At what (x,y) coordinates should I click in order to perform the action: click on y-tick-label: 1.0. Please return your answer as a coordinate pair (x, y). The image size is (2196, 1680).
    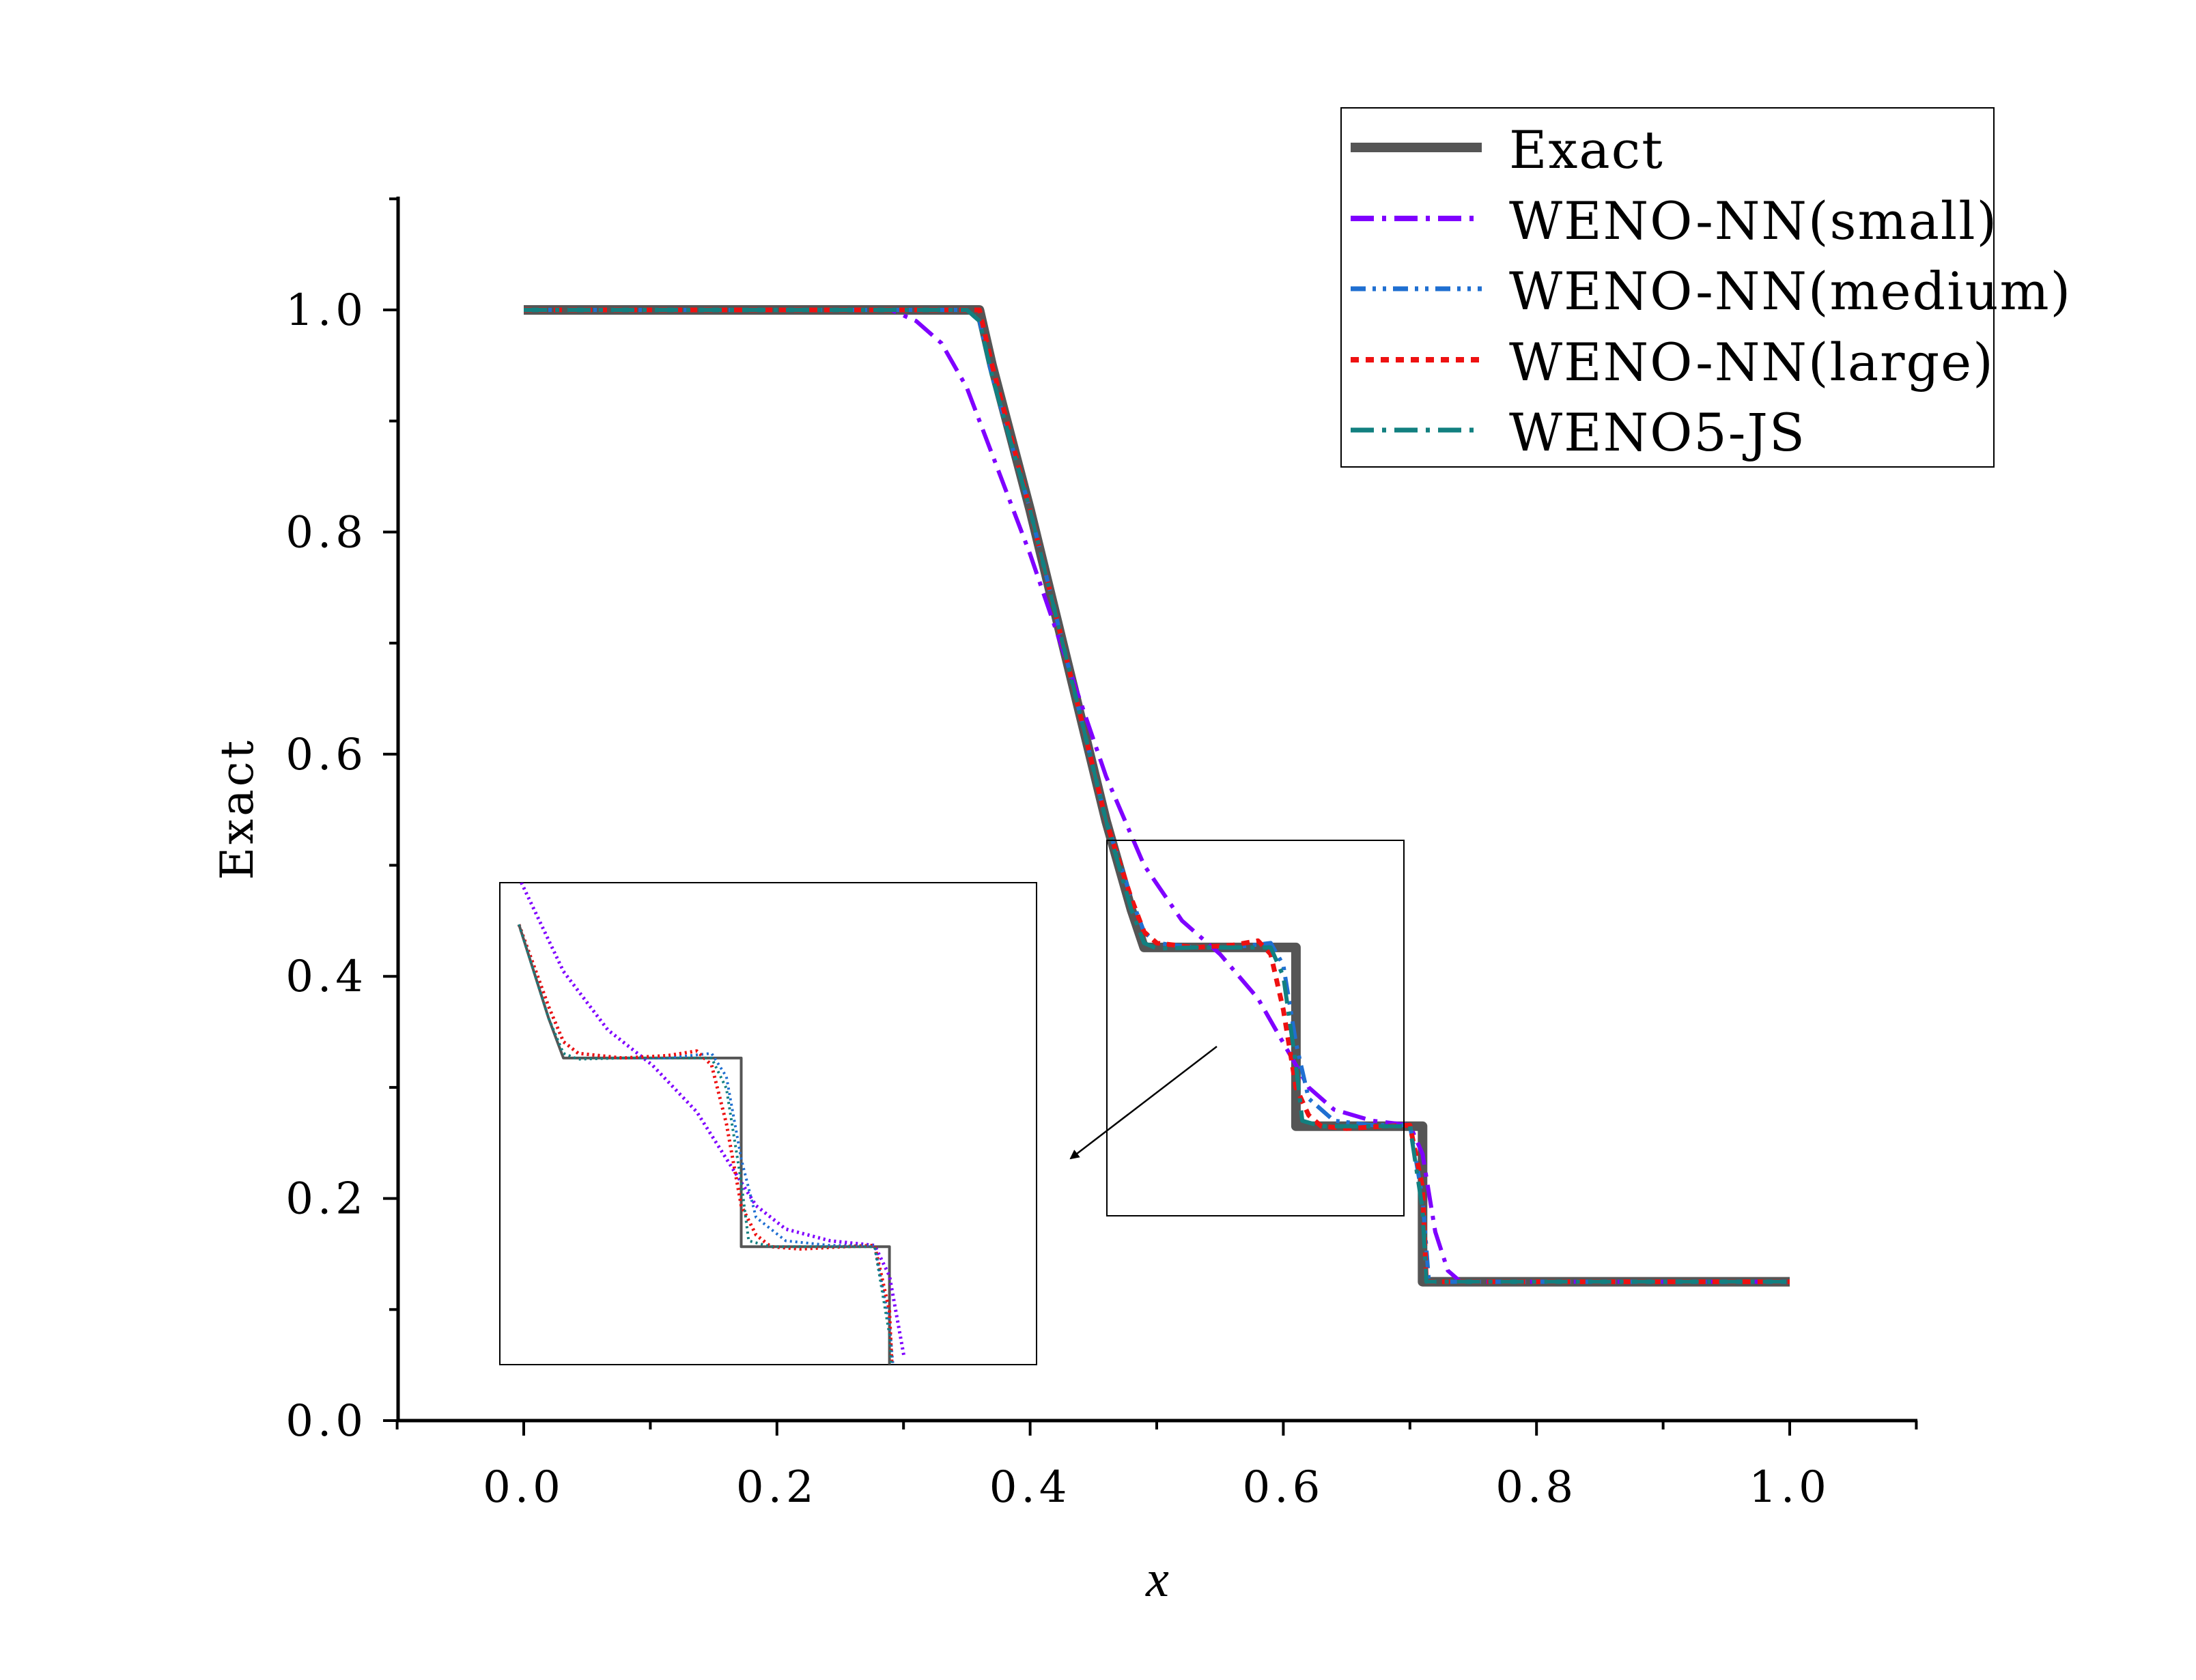
    Looking at the image, I should click on (326, 310).